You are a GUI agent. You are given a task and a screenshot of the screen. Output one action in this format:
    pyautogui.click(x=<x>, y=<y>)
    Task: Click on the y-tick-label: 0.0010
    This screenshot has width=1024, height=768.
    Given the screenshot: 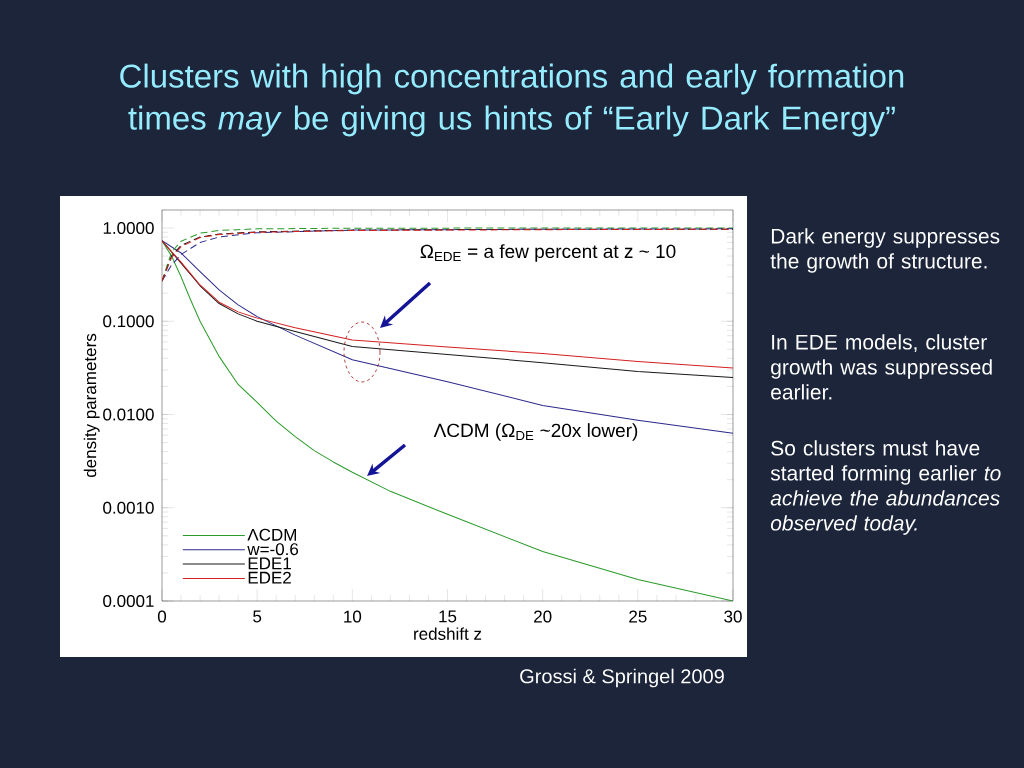 What is the action you would take?
    pyautogui.click(x=128, y=507)
    